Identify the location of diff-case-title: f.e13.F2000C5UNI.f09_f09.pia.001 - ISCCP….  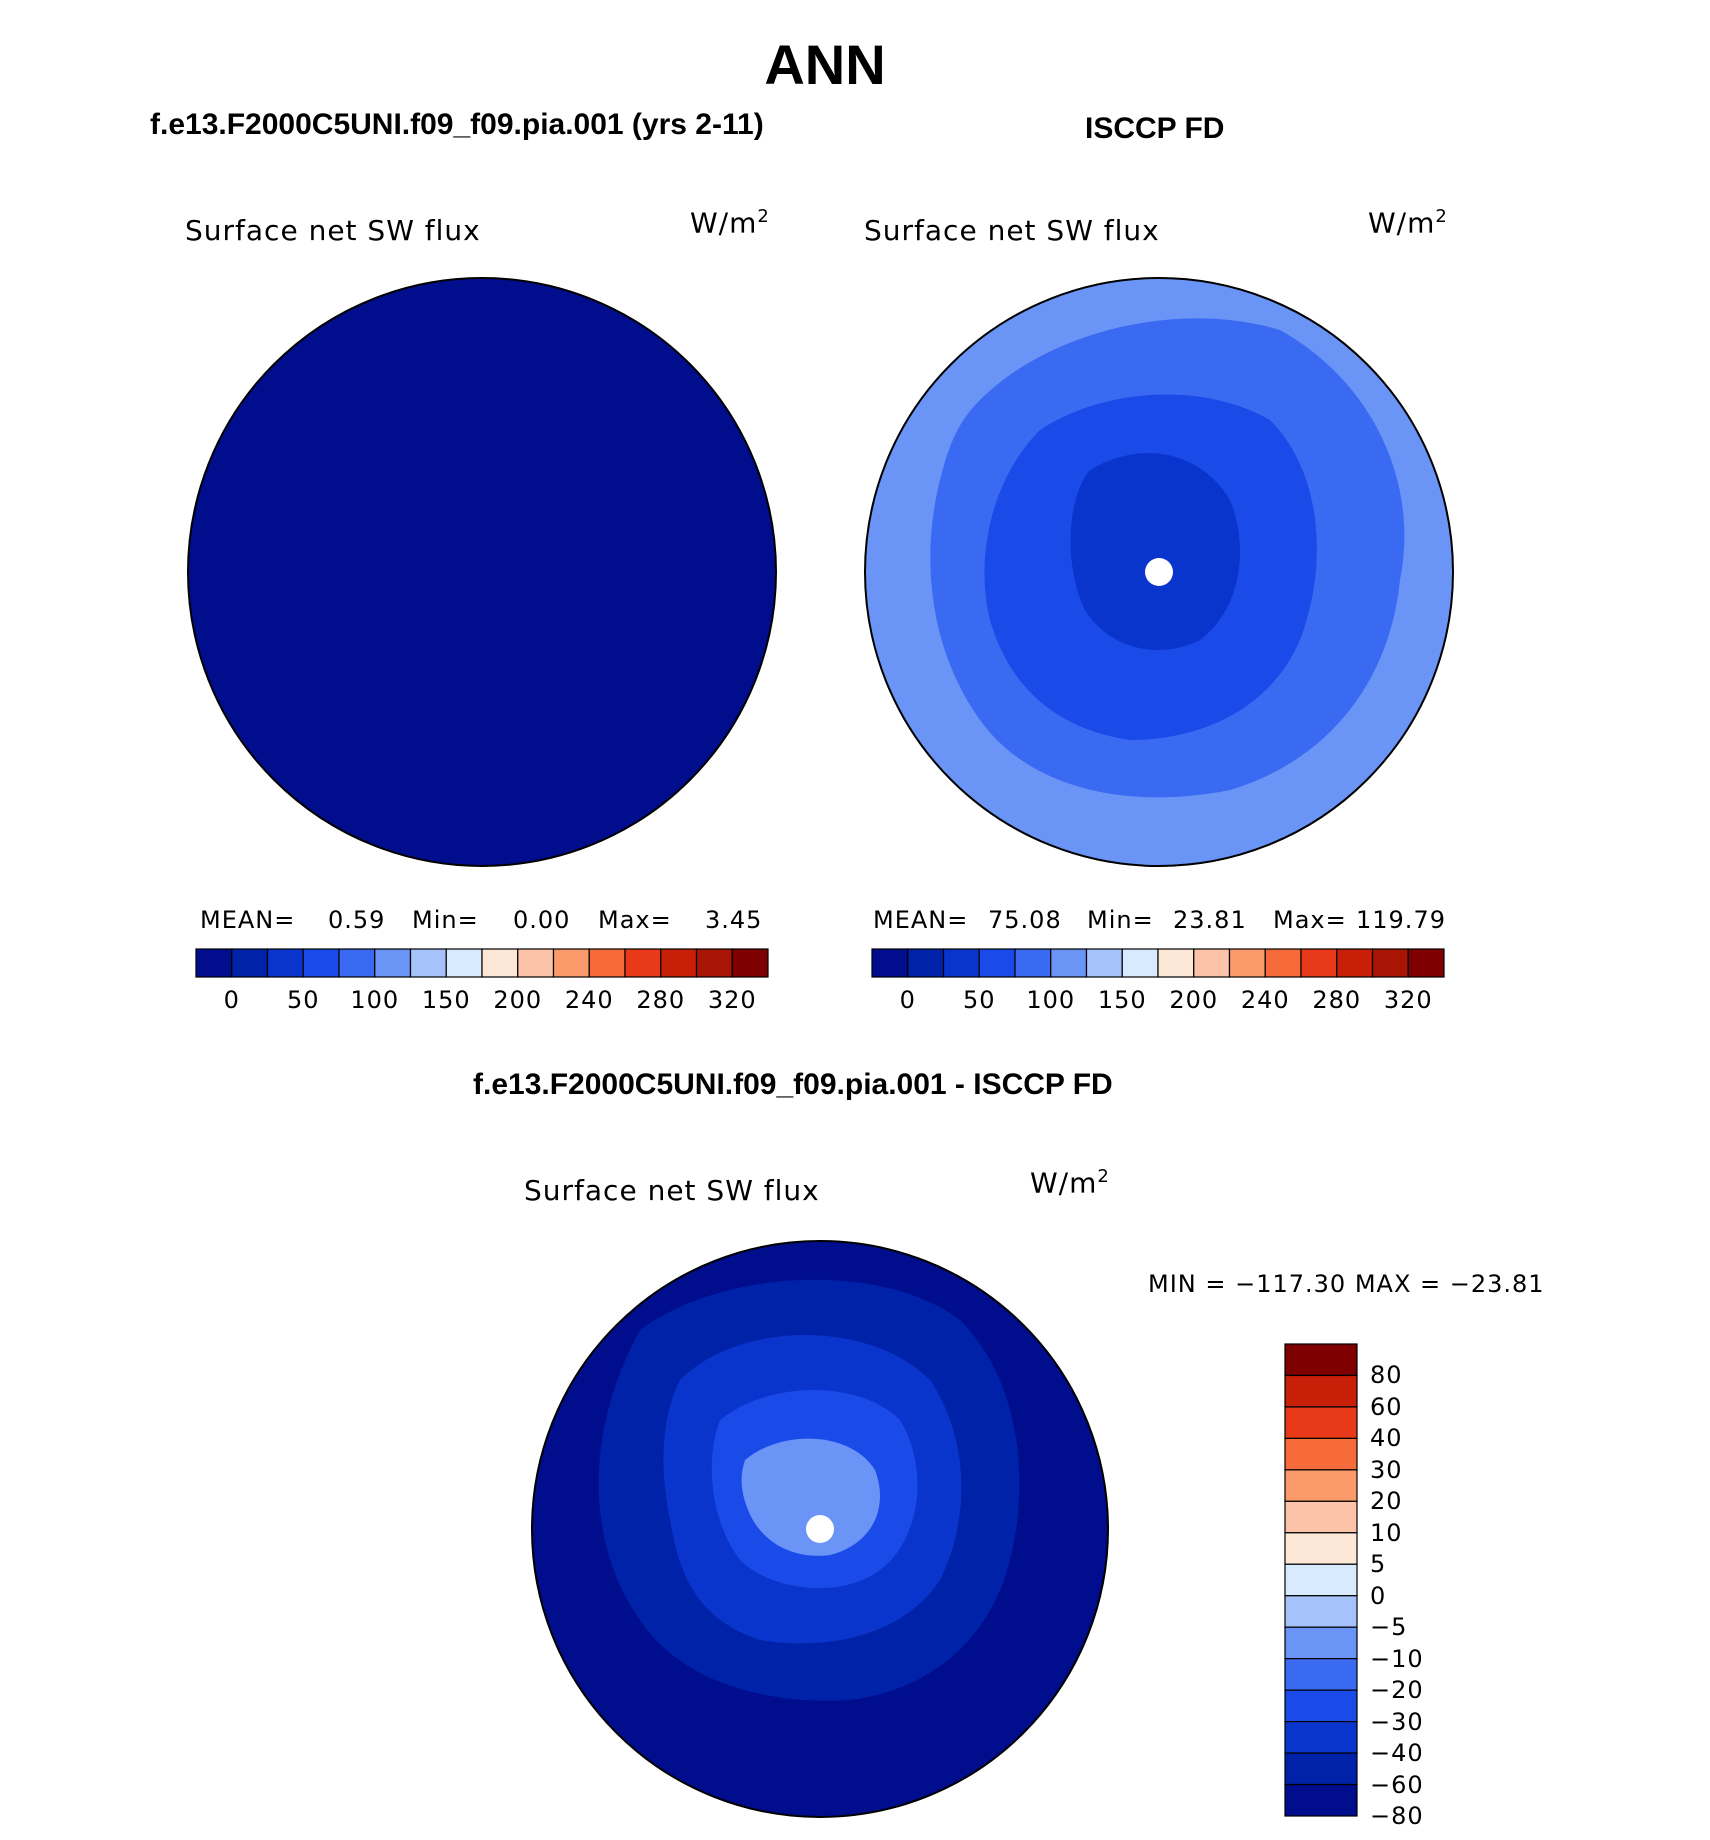
(793, 1084).